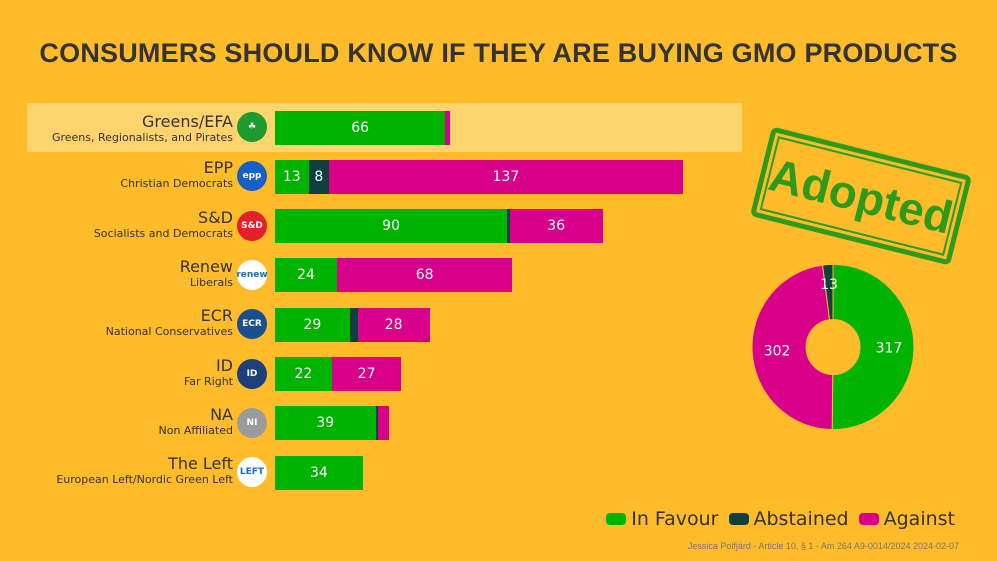 The width and height of the screenshot is (997, 561). Describe the element at coordinates (169, 332) in the screenshot. I see `party-subtitle: National Conservatives` at that location.